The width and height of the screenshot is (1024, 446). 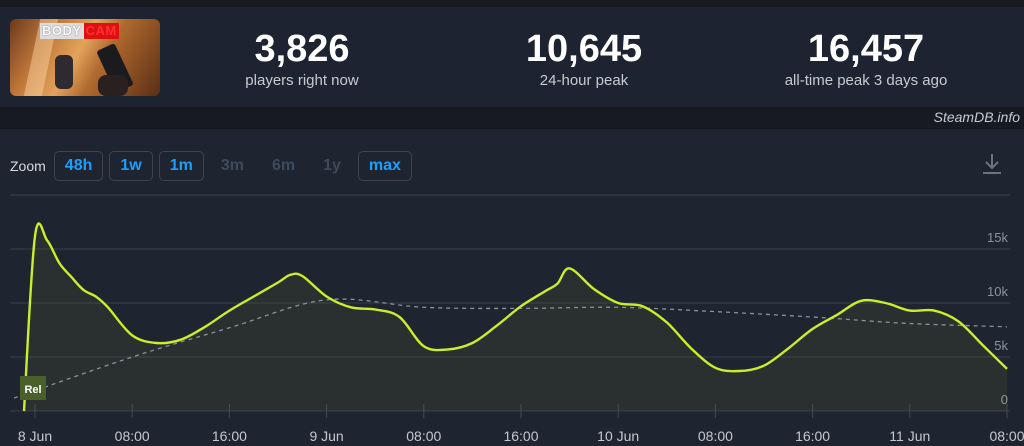 What do you see at coordinates (101, 31) in the screenshot?
I see `game-logo-right: CAM` at bounding box center [101, 31].